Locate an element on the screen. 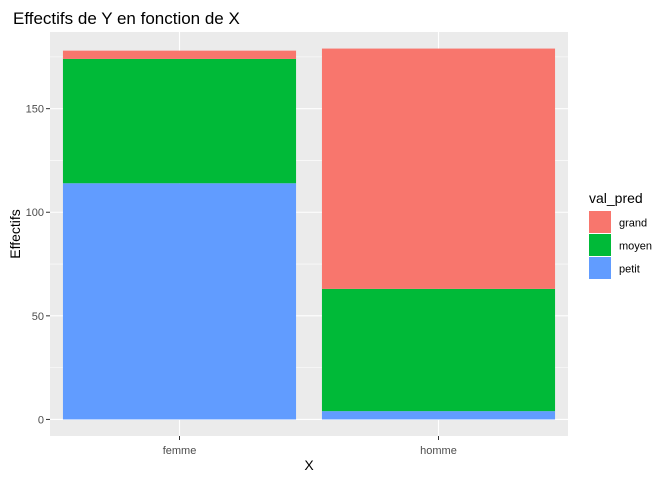 This screenshot has height=480, width=672. legend-key-grand is located at coordinates (600, 222).